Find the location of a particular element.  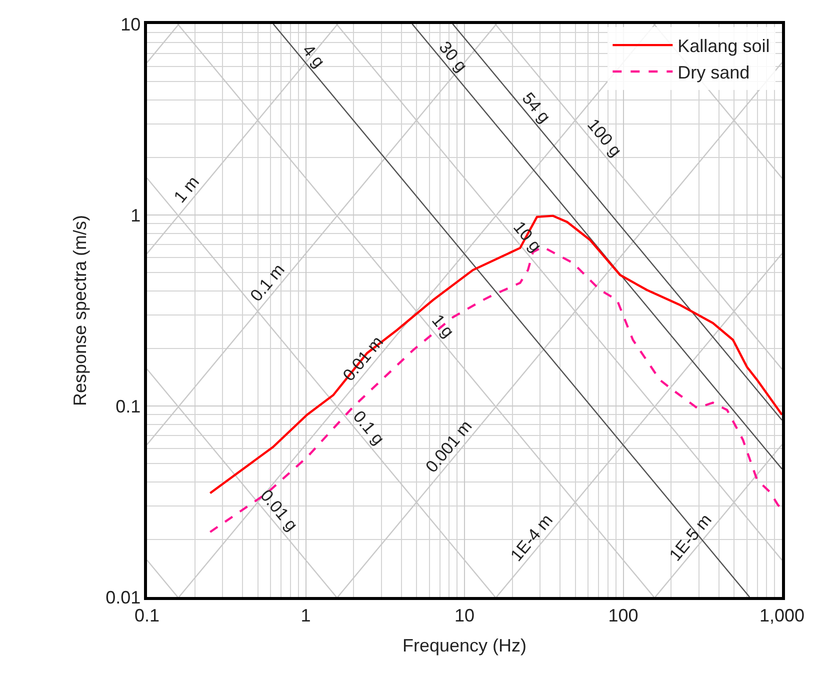

x-axis-title: Frequency (Hz) is located at coordinates (464, 645).